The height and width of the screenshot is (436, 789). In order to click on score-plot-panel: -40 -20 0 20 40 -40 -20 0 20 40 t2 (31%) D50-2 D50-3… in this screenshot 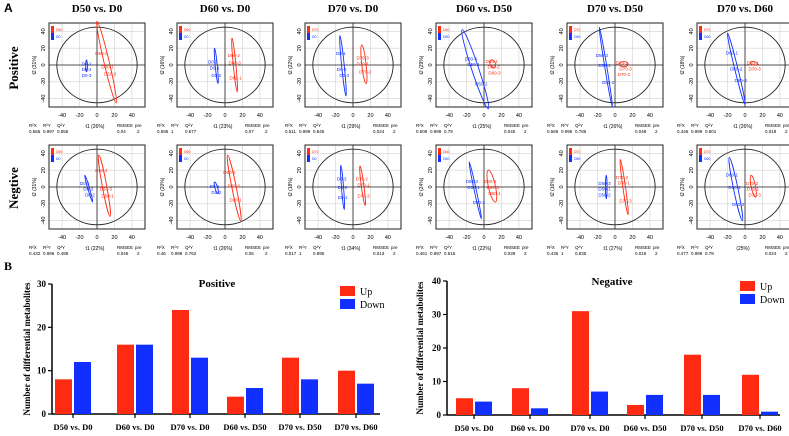, I will do `click(87, 200)`.